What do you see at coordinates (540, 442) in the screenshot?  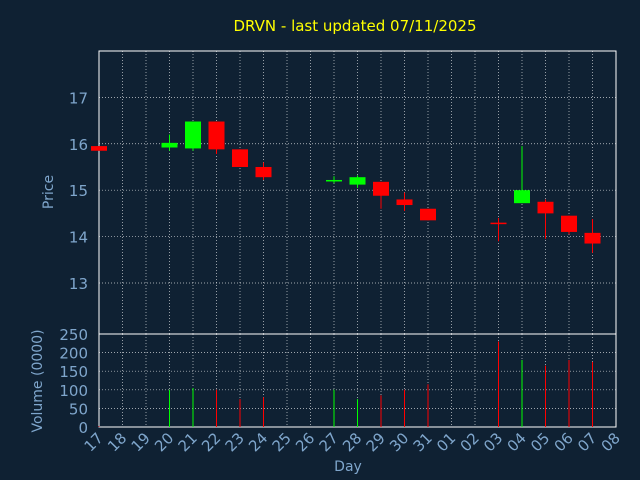 I see `day-tick-label: 05` at bounding box center [540, 442].